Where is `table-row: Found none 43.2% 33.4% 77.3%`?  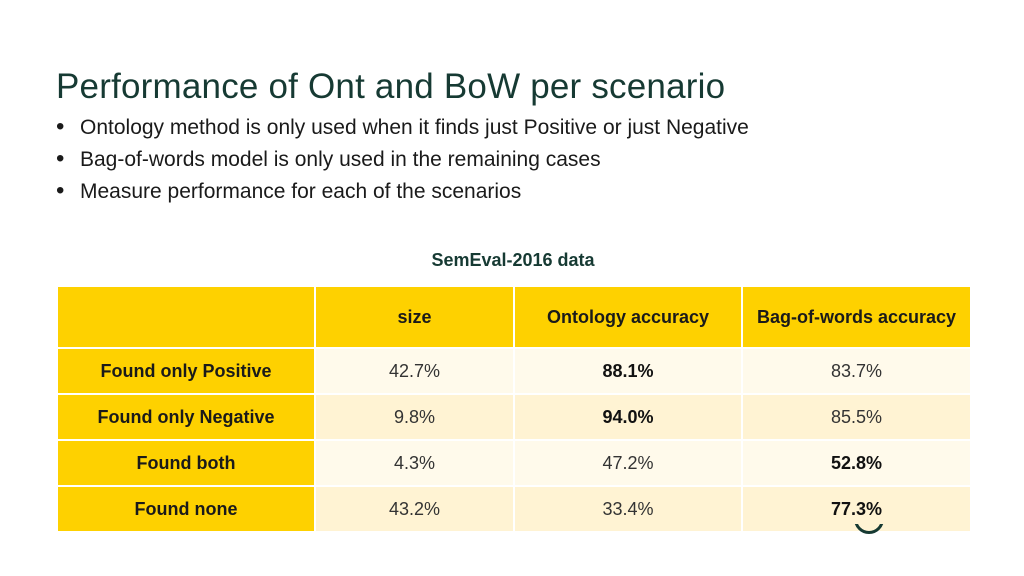 table-row: Found none 43.2% 33.4% 77.3% is located at coordinates (514, 509).